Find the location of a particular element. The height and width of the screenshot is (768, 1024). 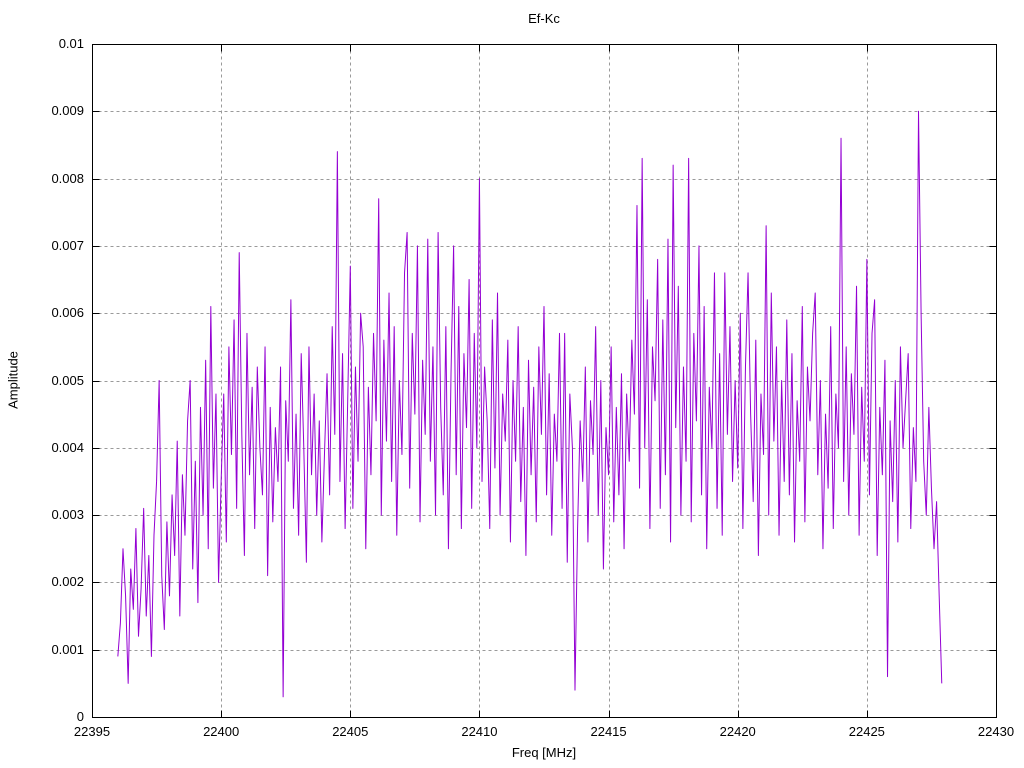

y-tick-label: 0.001 is located at coordinates (67, 649).